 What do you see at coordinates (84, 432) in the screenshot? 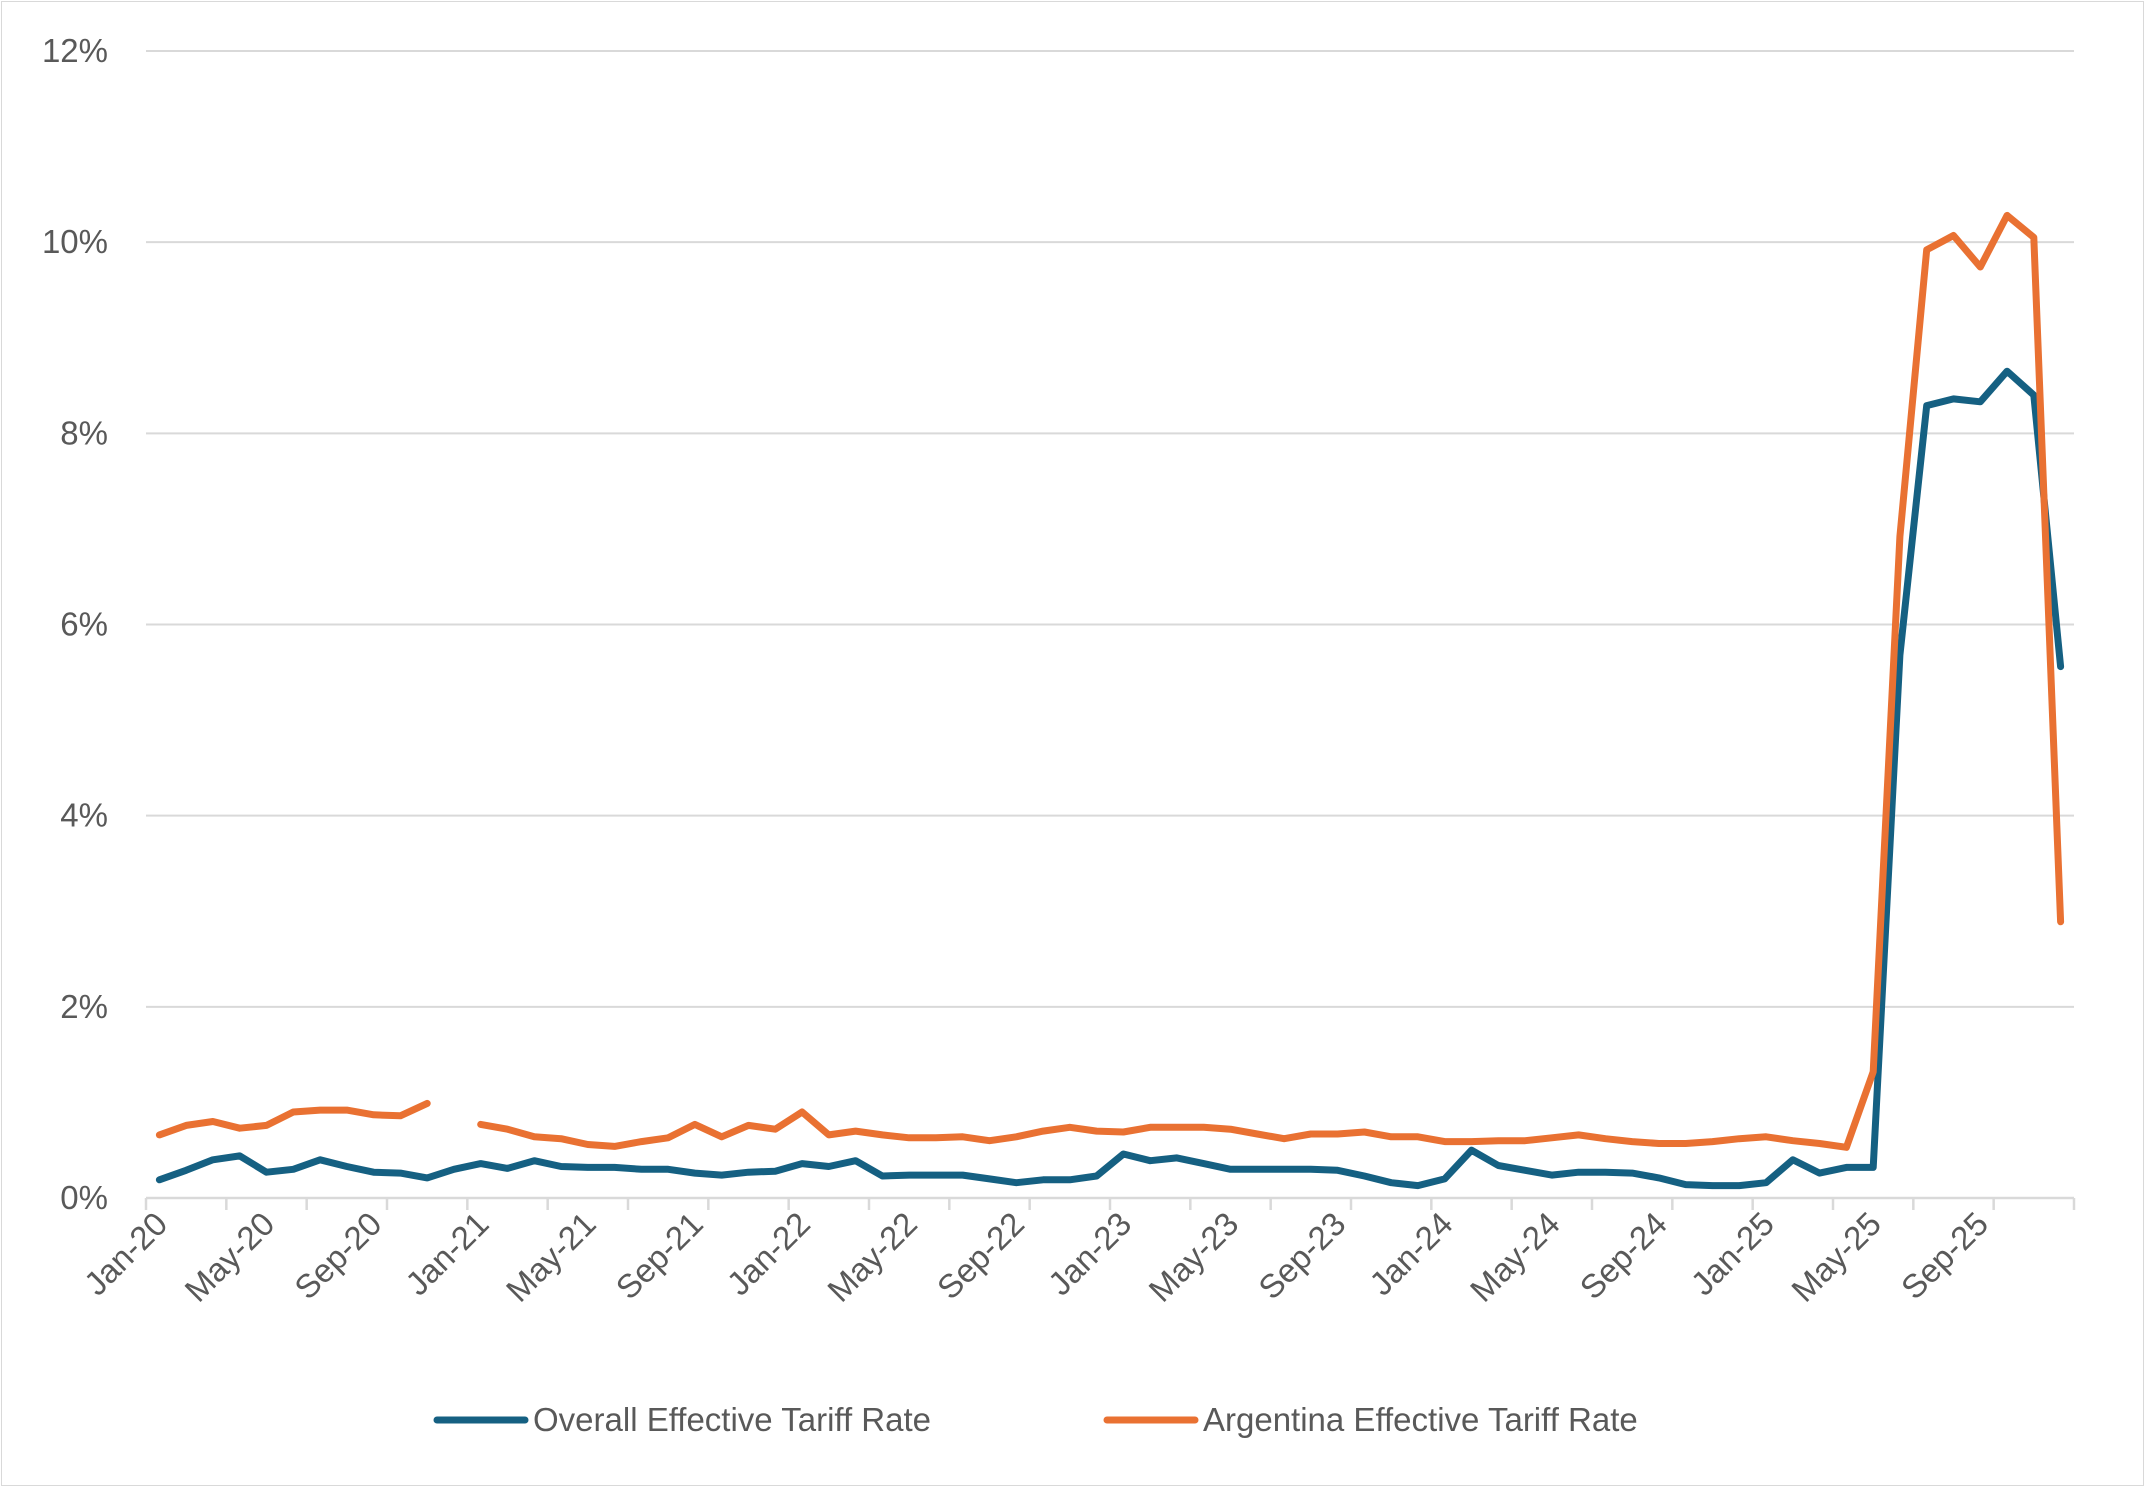
I see `y-tick-label: 8%` at bounding box center [84, 432].